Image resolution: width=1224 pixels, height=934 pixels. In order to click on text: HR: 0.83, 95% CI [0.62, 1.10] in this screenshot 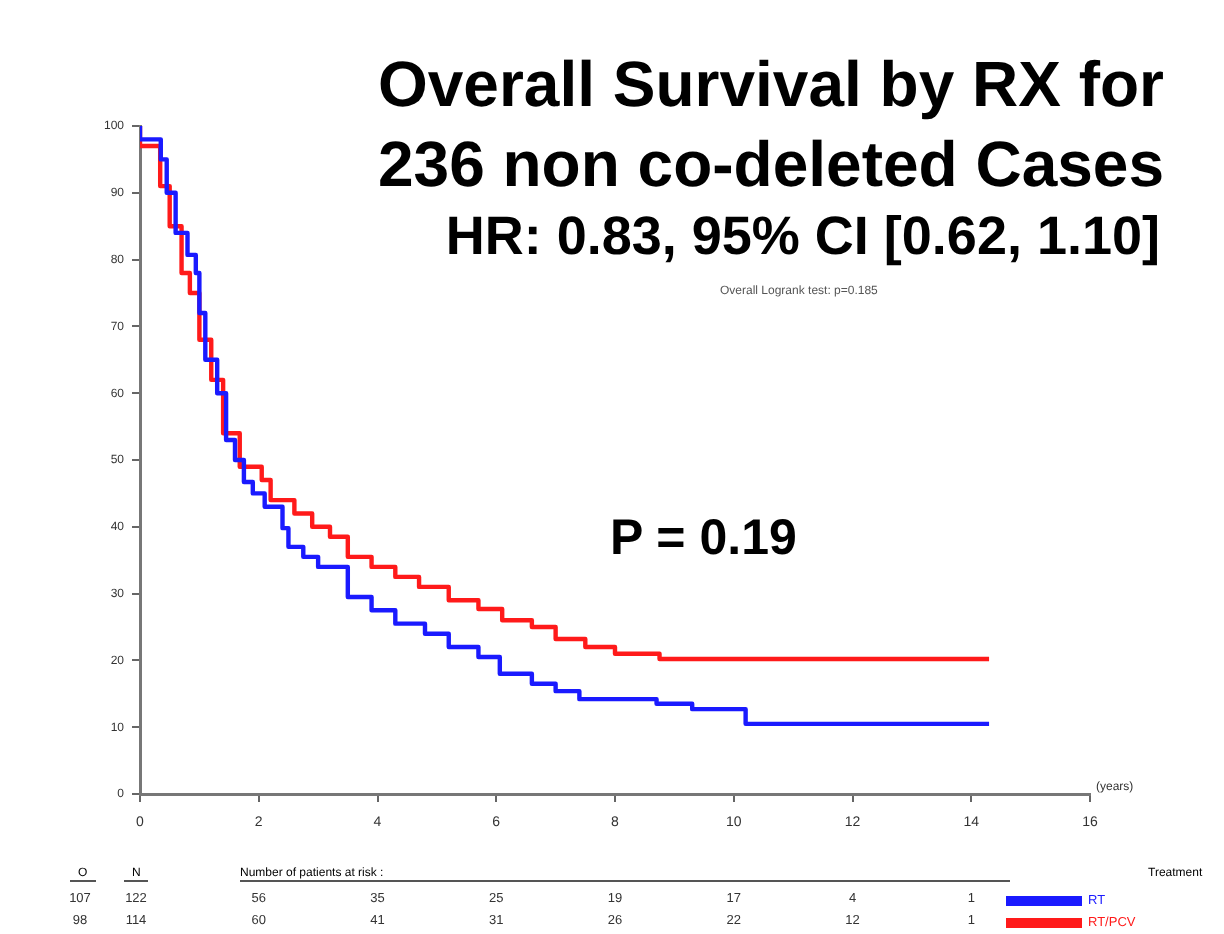, I will do `click(802, 237)`.